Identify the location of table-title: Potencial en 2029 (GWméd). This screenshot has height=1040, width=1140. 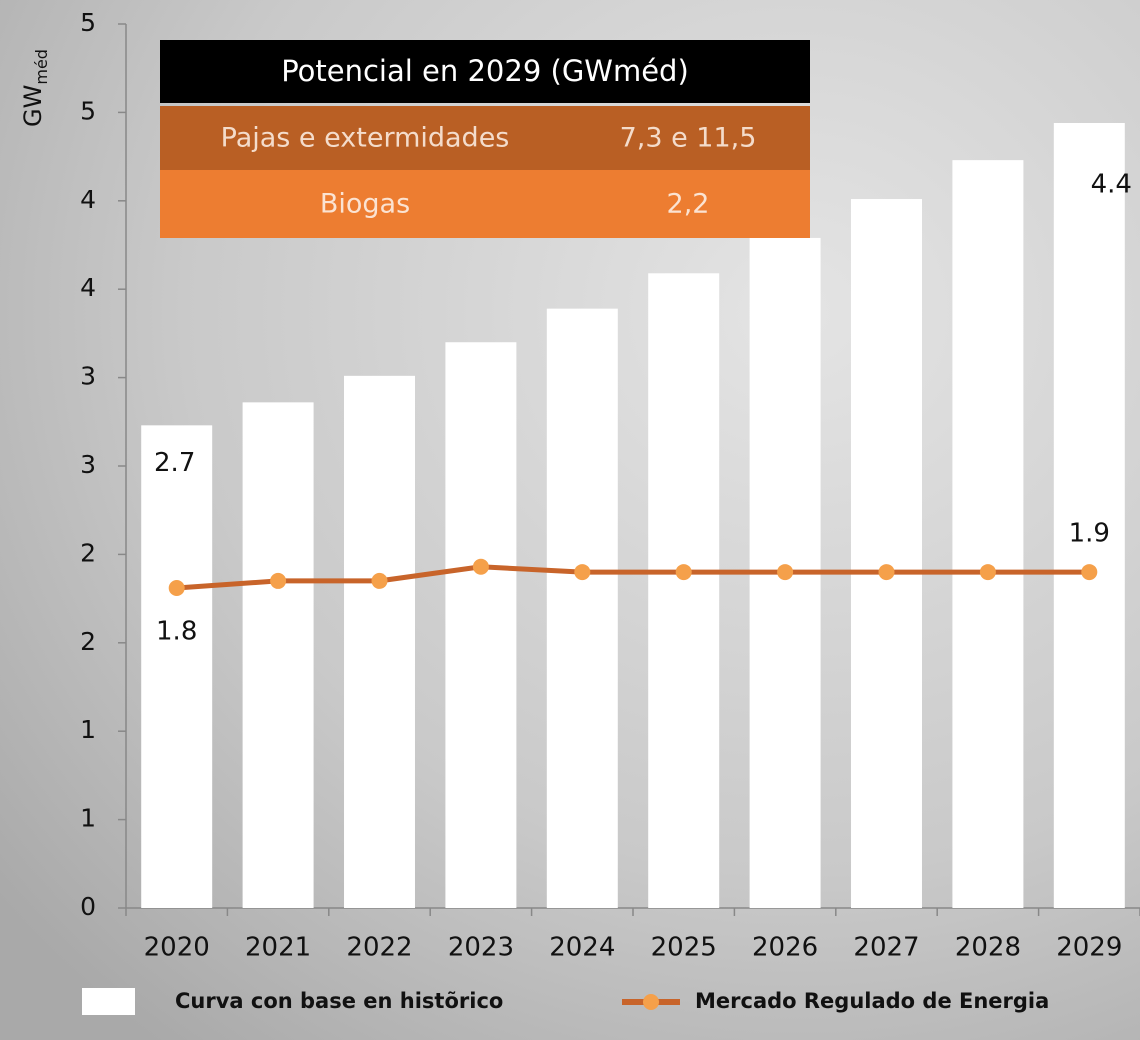
(485, 71).